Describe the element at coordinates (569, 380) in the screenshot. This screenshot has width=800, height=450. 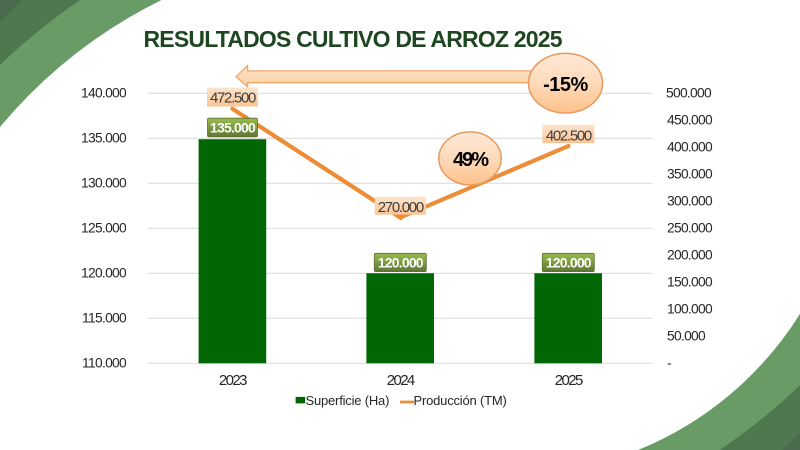
I see `svg-text: 2025` at that location.